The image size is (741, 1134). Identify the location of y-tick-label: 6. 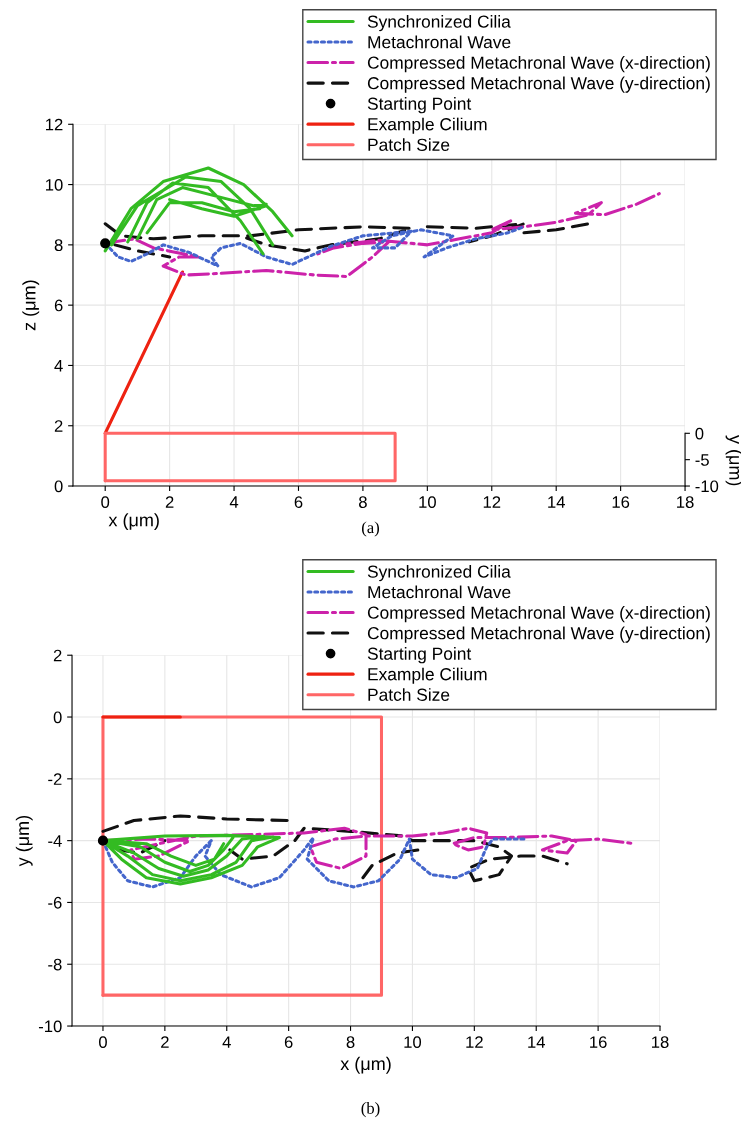
(58, 305).